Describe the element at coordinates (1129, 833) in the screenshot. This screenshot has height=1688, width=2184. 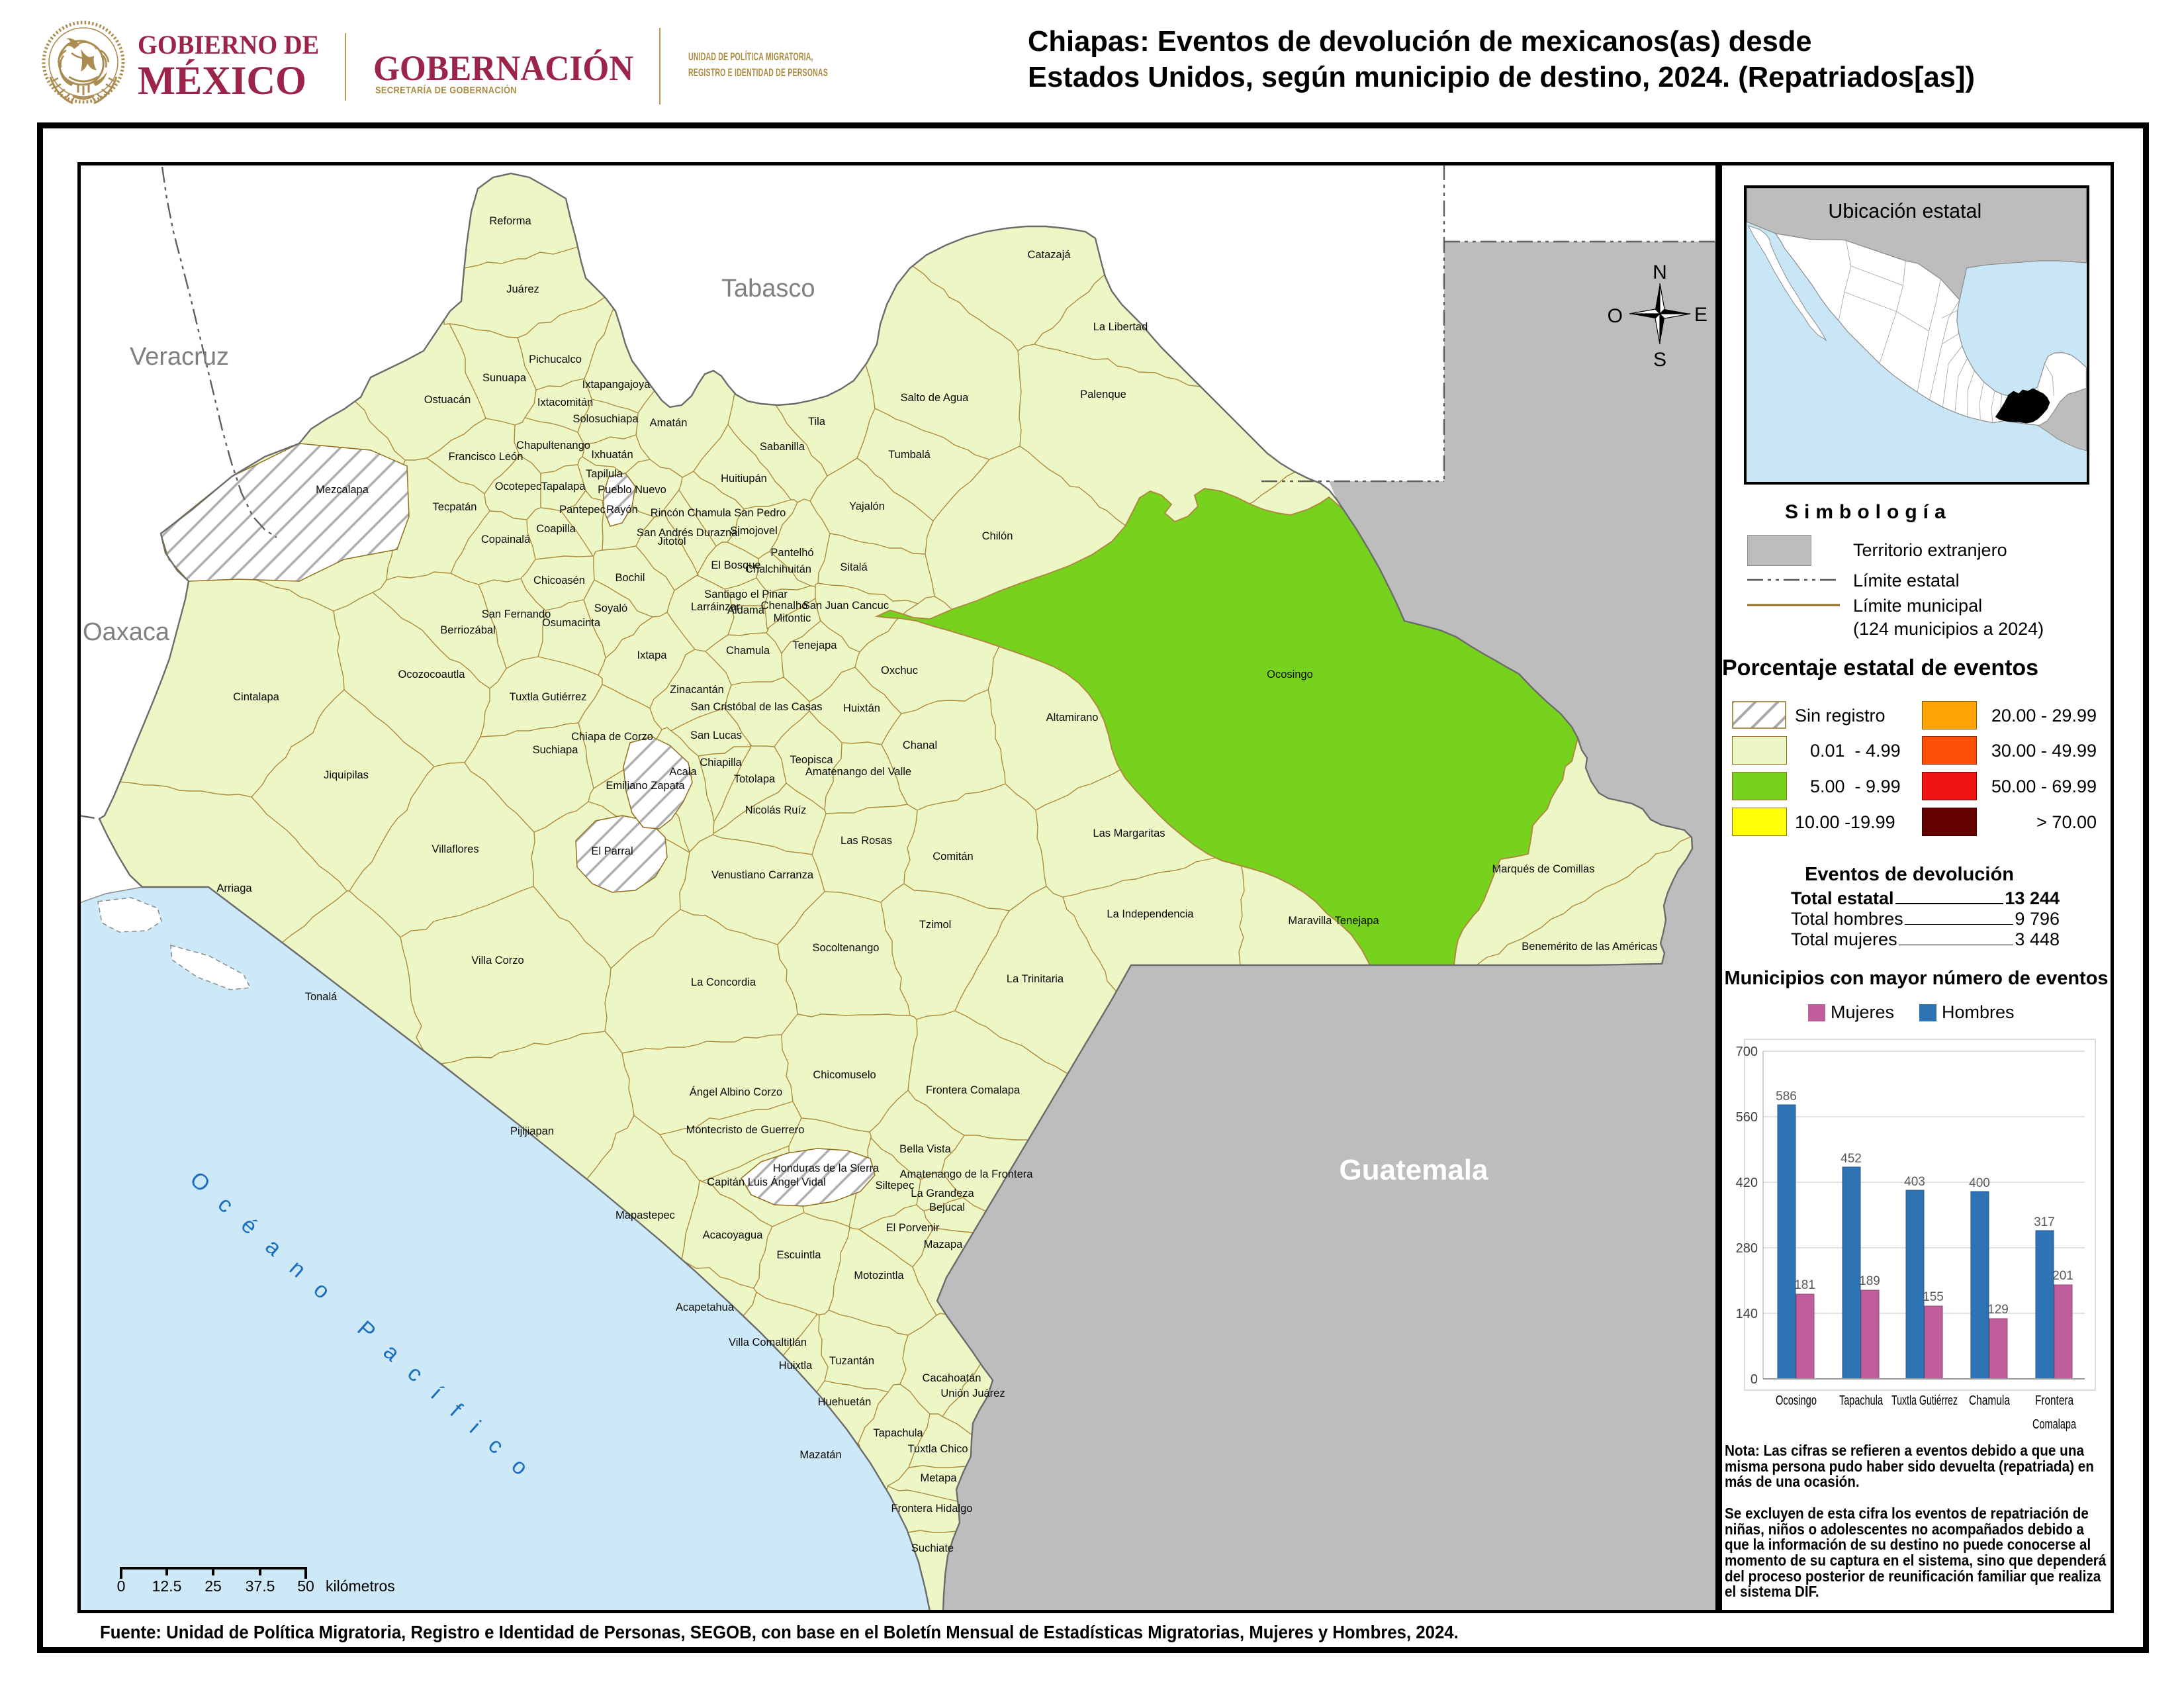
I see `svg-text: Las Margaritas` at that location.